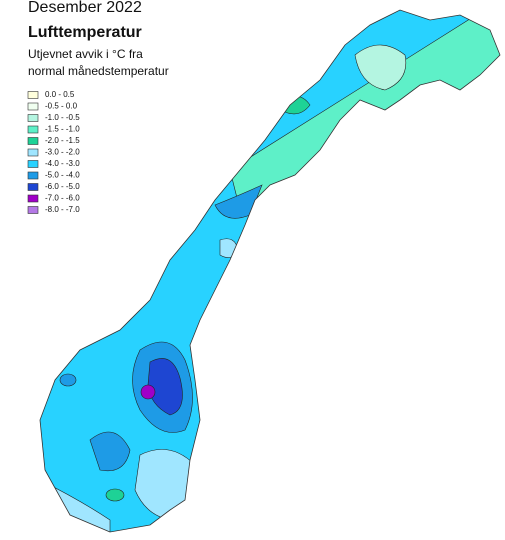 The height and width of the screenshot is (540, 505). What do you see at coordinates (61, 106) in the screenshot?
I see `legend-label: -0.5 - 0.0` at bounding box center [61, 106].